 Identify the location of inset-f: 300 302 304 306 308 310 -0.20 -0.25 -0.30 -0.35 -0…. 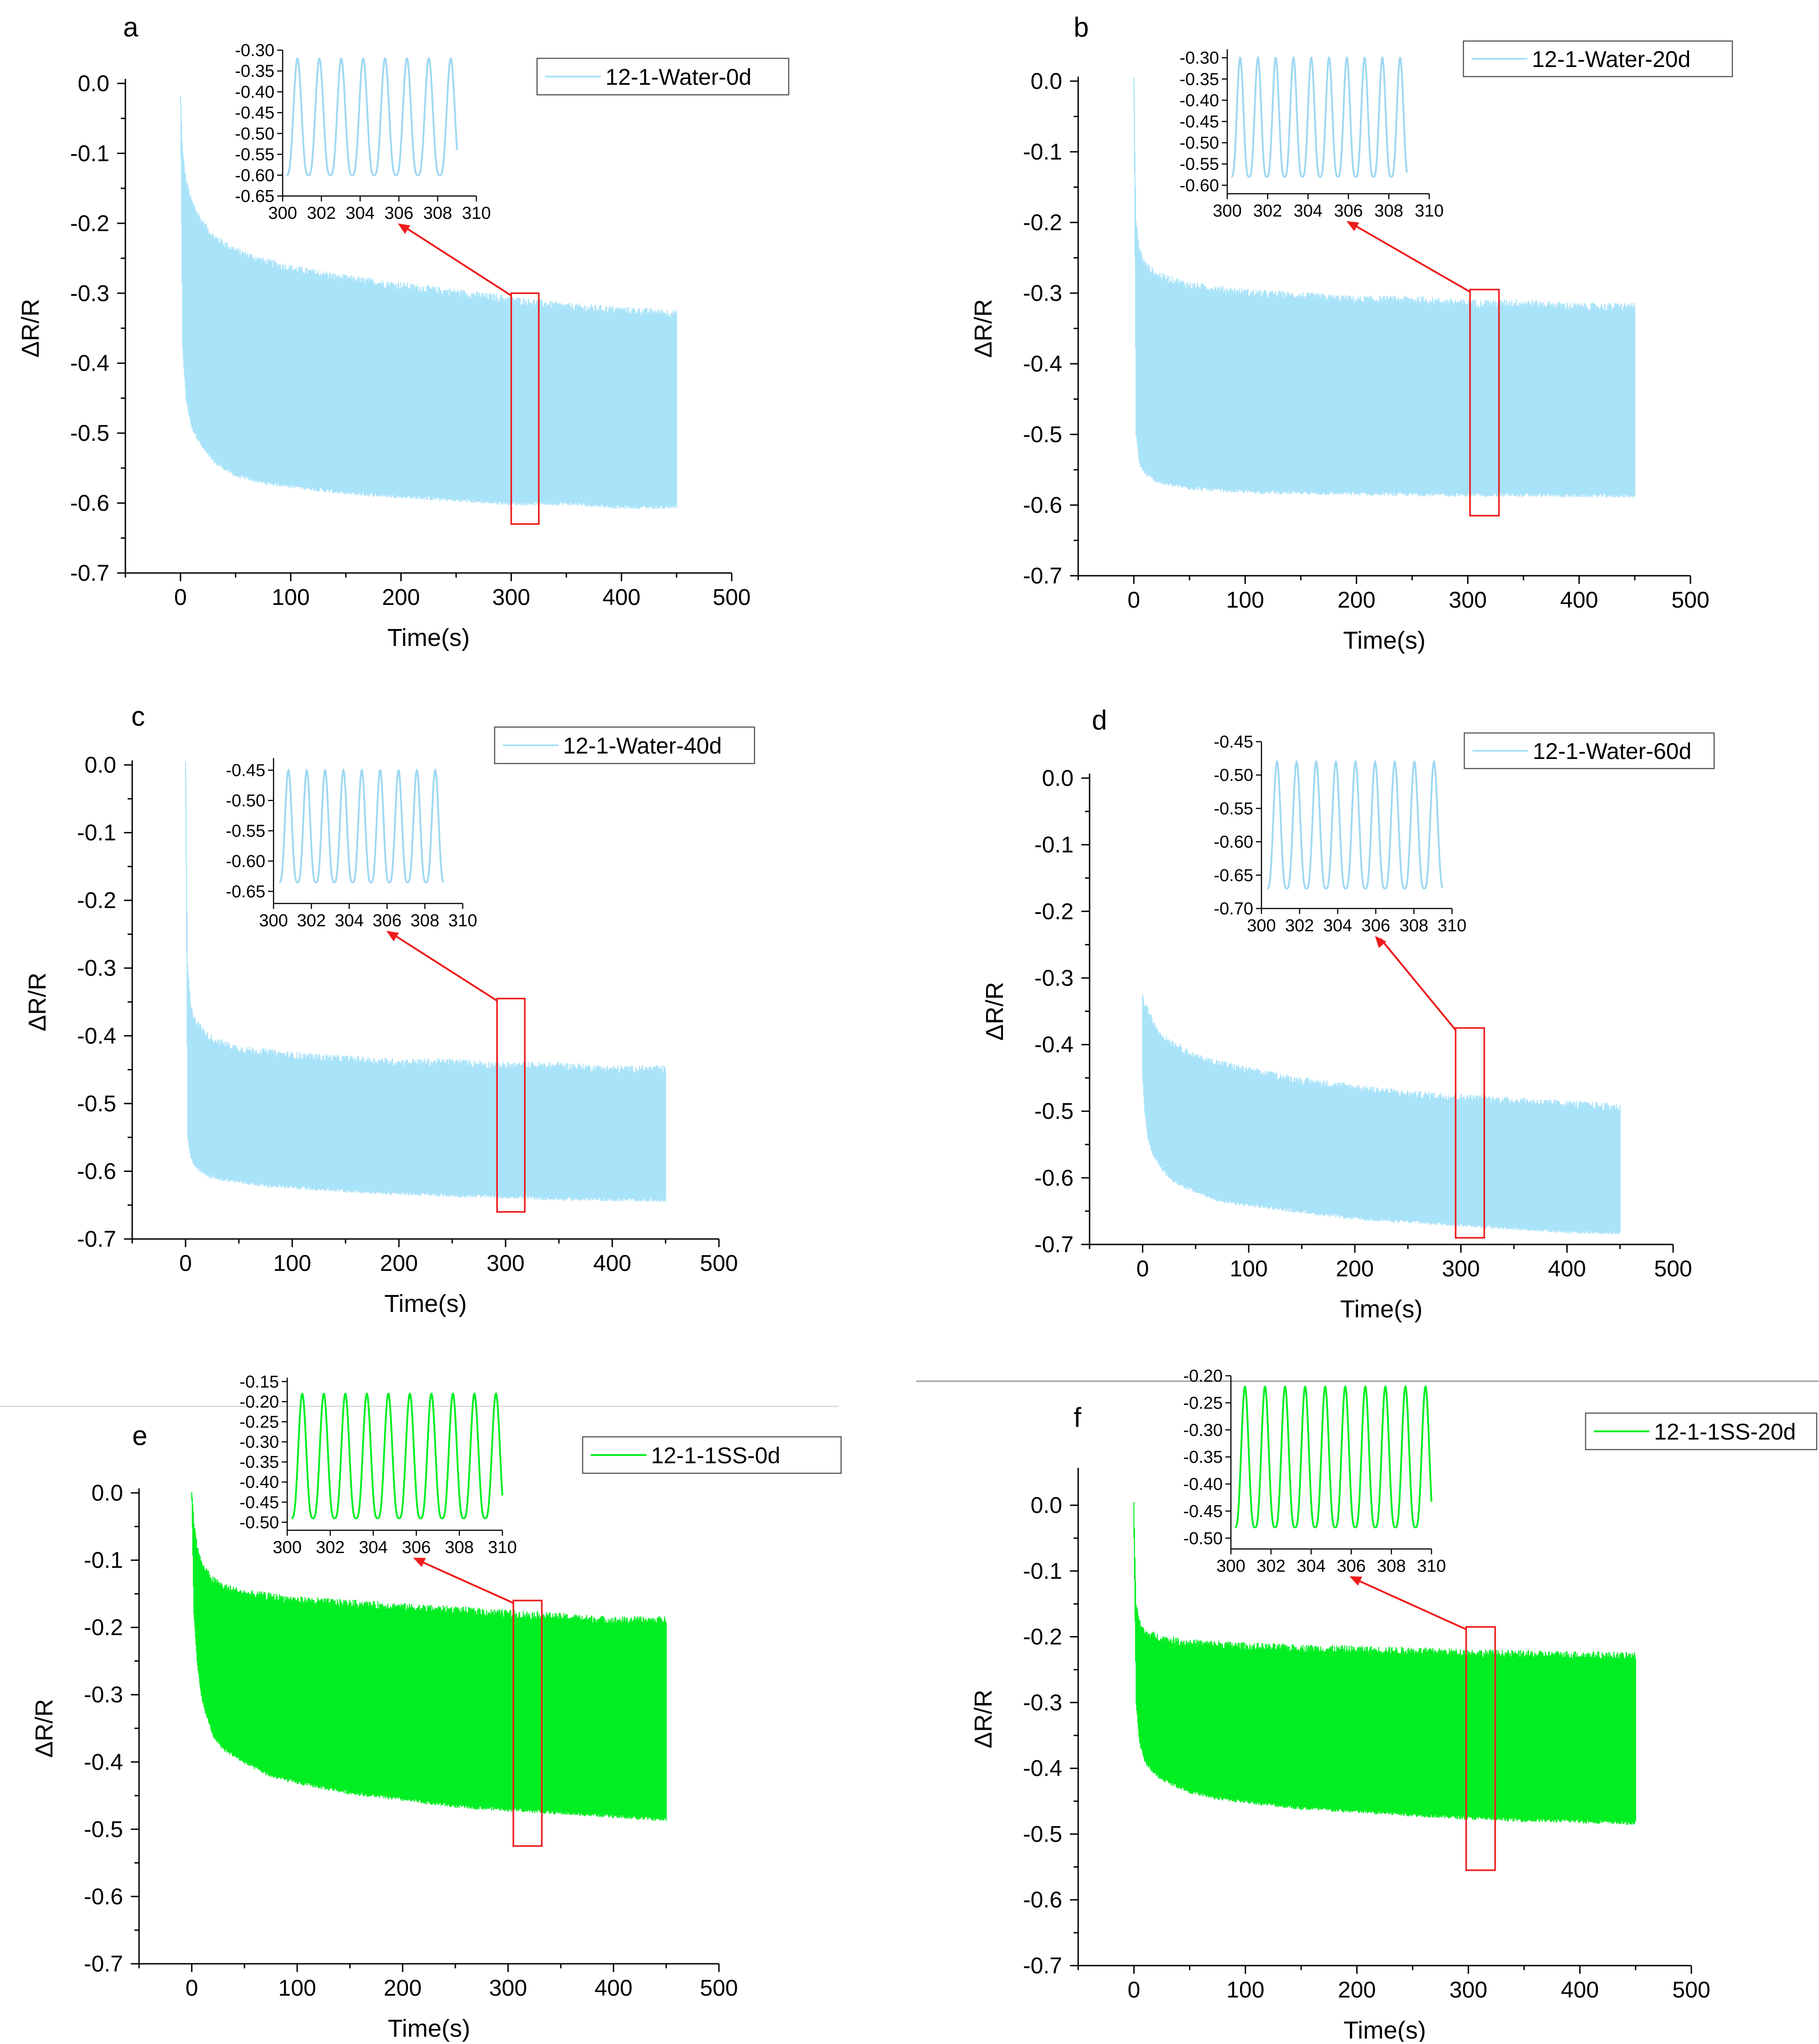
(1315, 1471).